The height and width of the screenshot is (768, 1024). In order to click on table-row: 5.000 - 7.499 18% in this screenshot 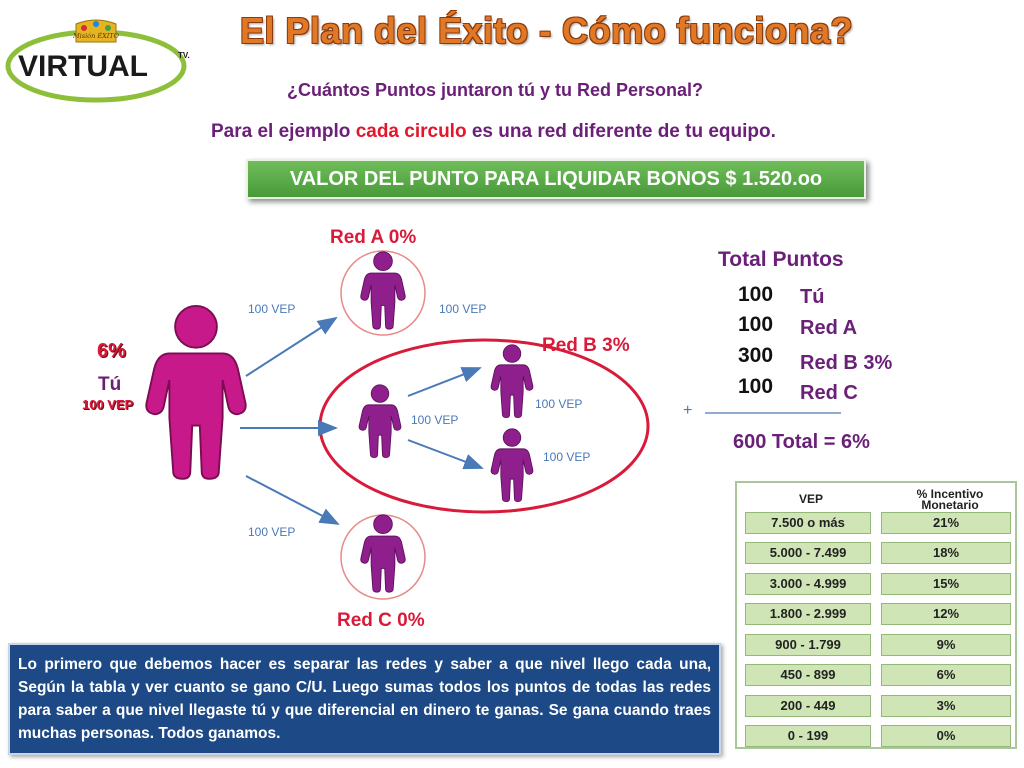, I will do `click(878, 553)`.